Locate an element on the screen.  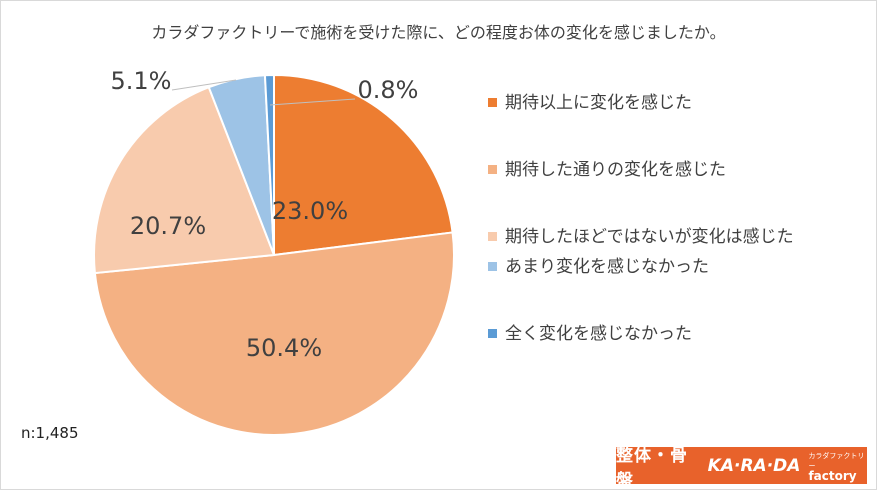
data-label-not-much: 5.1% is located at coordinates (141, 81).